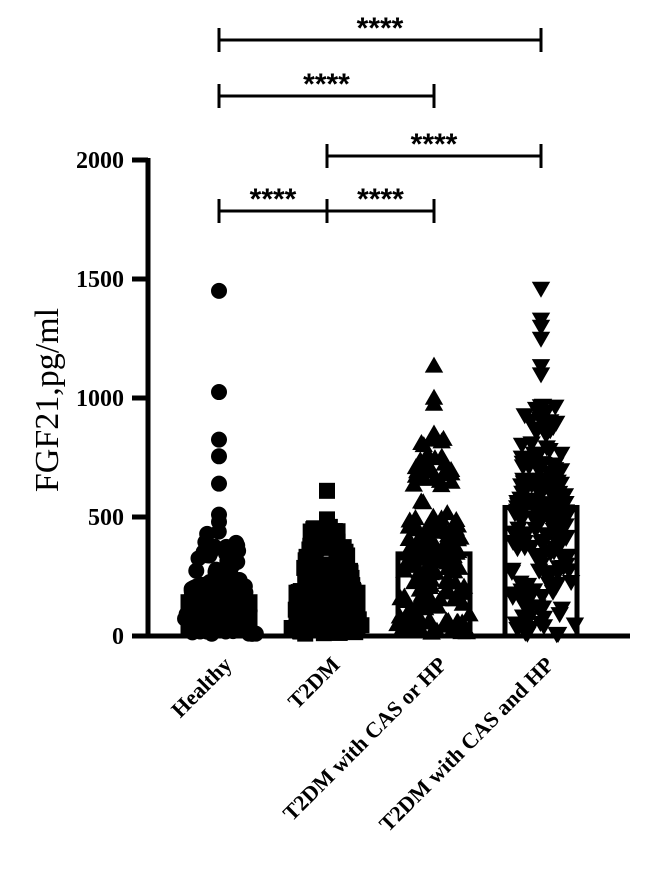 The image size is (649, 878). Describe the element at coordinates (466, 744) in the screenshot. I see `x-tick-label: T2DM with CAS and HP` at that location.